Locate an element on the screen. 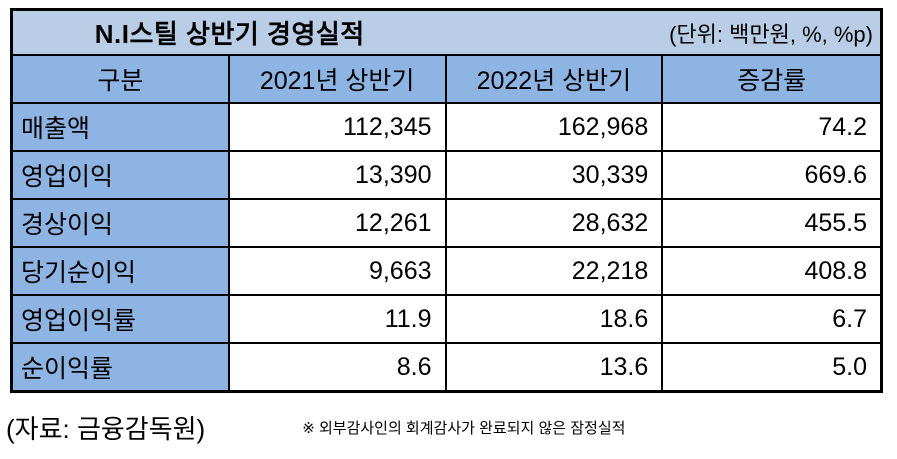 The image size is (897, 459). value-2021: 112,345 is located at coordinates (338, 127).